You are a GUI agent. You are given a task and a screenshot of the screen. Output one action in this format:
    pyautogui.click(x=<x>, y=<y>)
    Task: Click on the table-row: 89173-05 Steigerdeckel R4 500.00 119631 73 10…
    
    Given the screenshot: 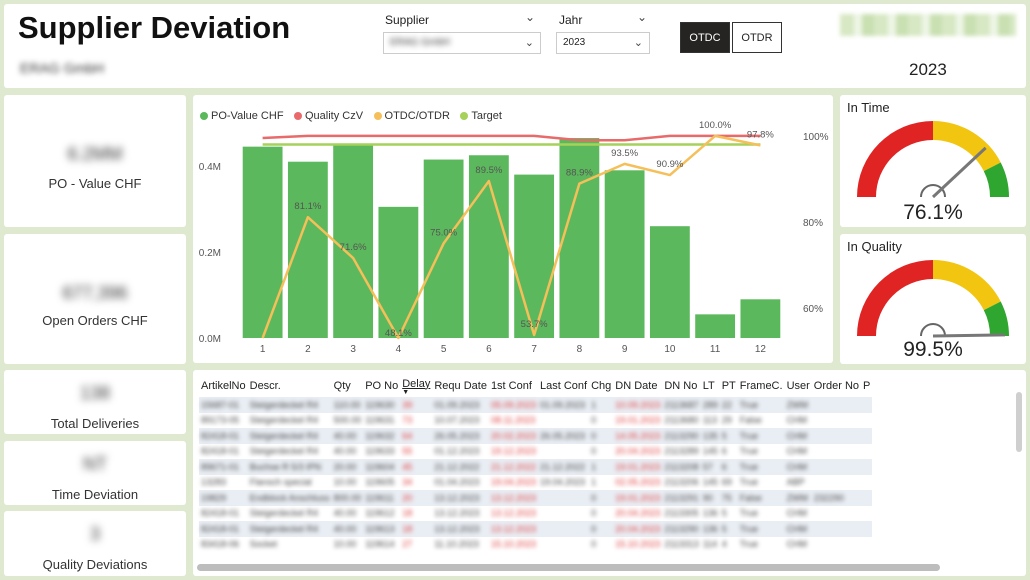 What is the action you would take?
    pyautogui.click(x=535, y=421)
    